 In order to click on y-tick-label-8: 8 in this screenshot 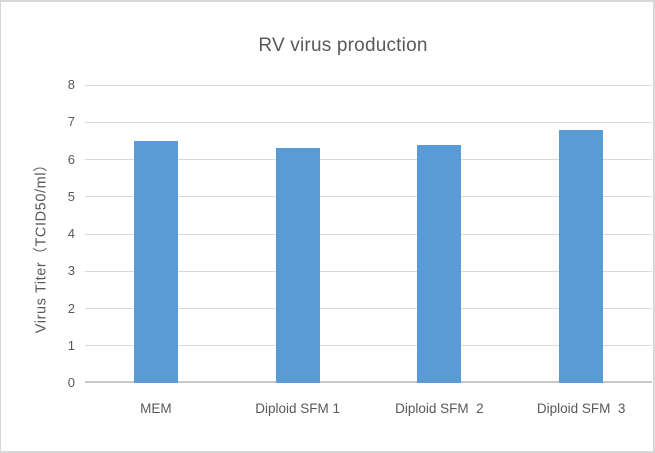, I will do `click(71, 84)`.